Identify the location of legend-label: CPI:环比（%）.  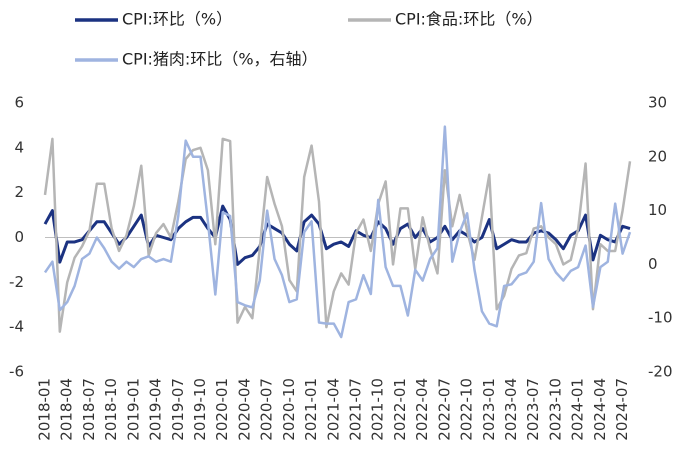
(177, 19).